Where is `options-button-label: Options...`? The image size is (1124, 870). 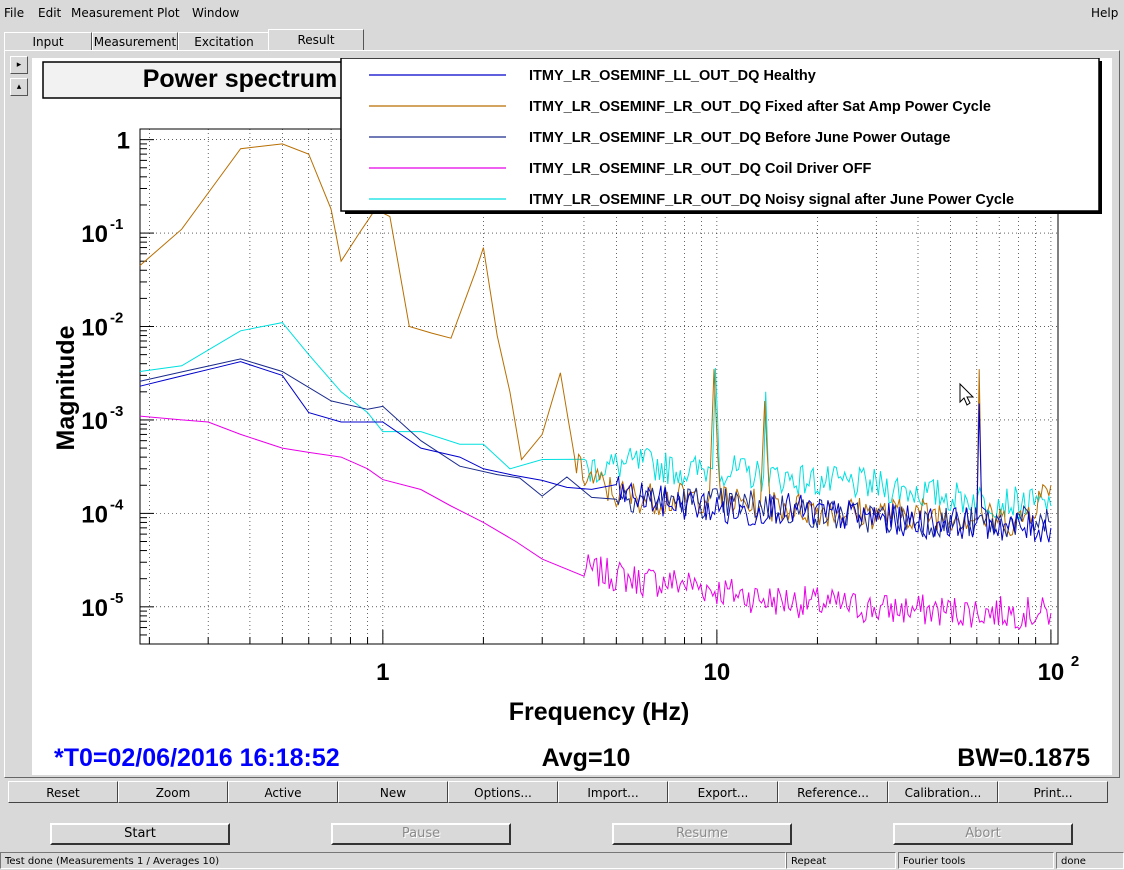
options-button-label: Options... is located at coordinates (503, 793).